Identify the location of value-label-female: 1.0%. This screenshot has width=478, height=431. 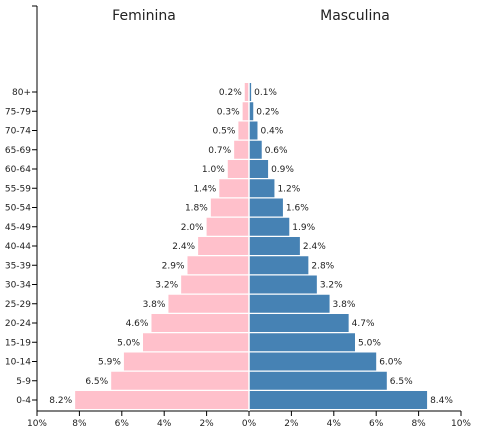
(213, 170).